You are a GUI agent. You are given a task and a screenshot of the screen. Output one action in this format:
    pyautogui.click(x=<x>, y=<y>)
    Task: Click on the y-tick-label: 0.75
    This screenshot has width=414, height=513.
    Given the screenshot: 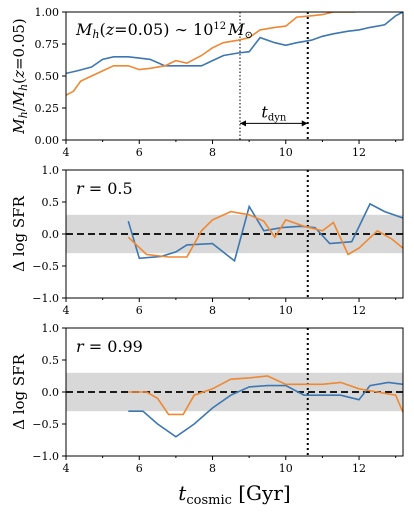 What is the action you would take?
    pyautogui.click(x=47, y=44)
    